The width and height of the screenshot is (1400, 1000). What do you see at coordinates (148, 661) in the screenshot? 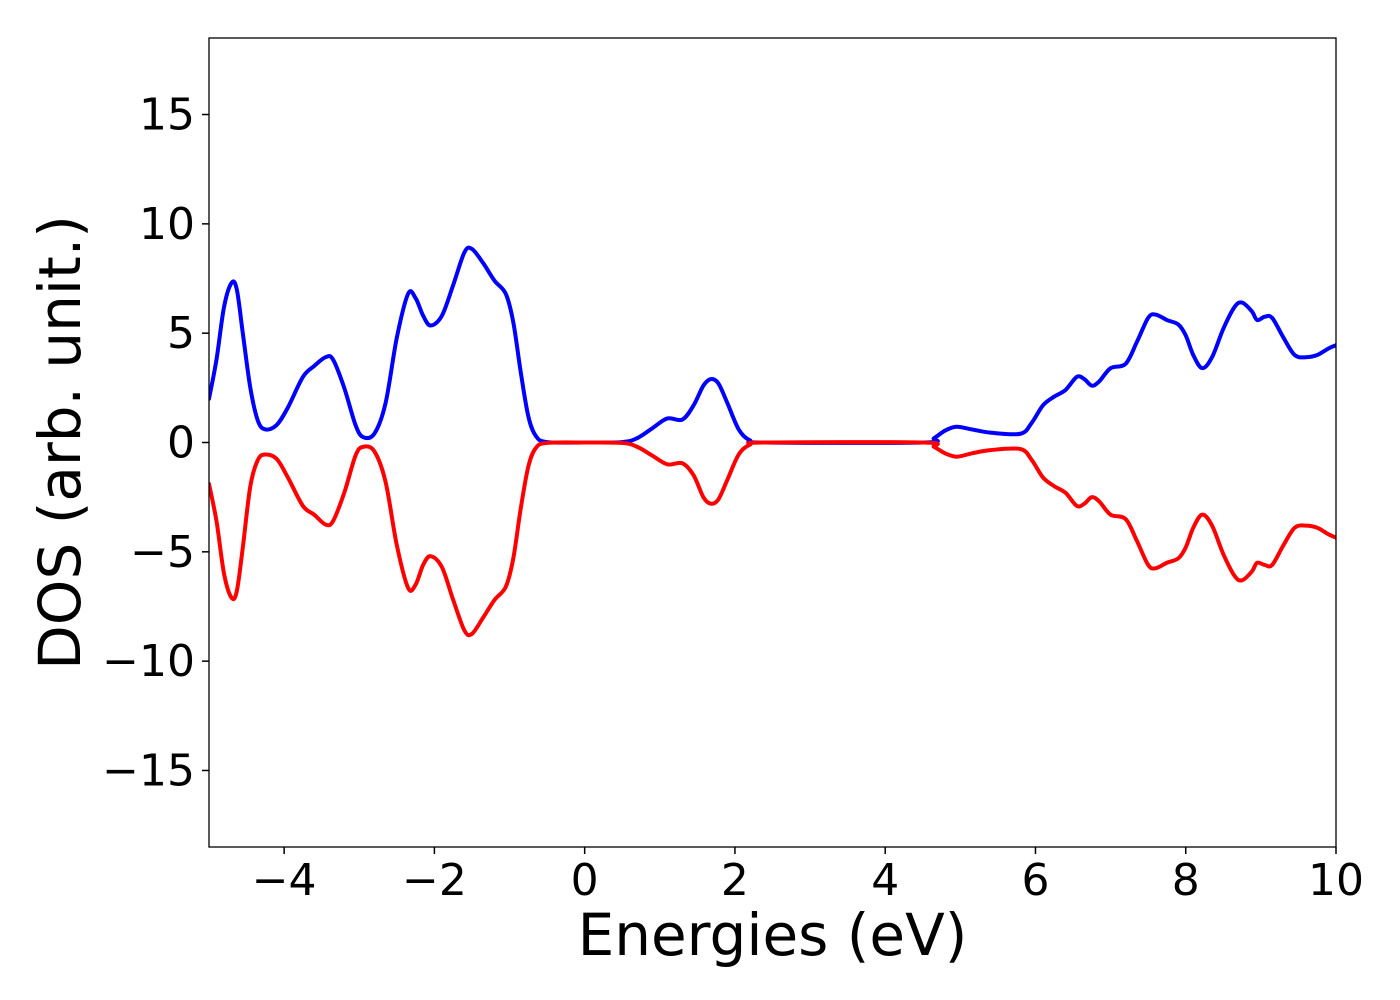
I see `y-tick-label: −10` at bounding box center [148, 661].